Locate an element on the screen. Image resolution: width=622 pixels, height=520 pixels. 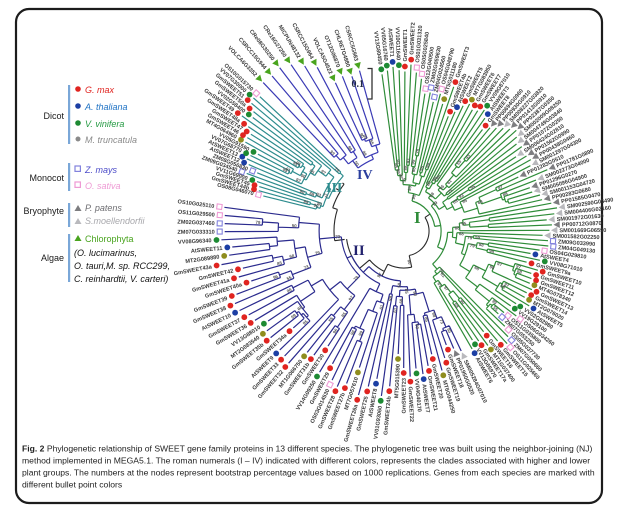
svg-text: Algae is located at coordinates (52, 258).